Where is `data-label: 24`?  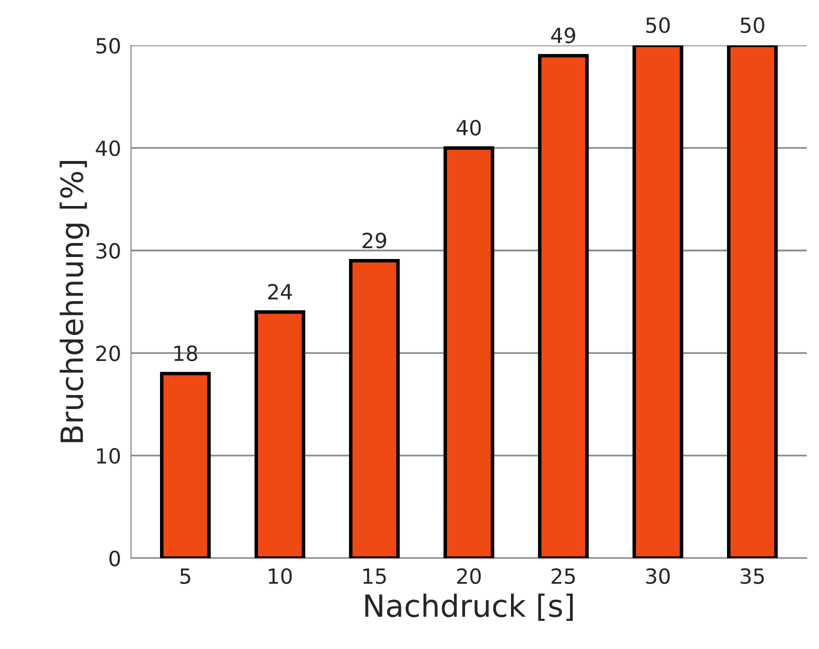 data-label: 24 is located at coordinates (280, 292).